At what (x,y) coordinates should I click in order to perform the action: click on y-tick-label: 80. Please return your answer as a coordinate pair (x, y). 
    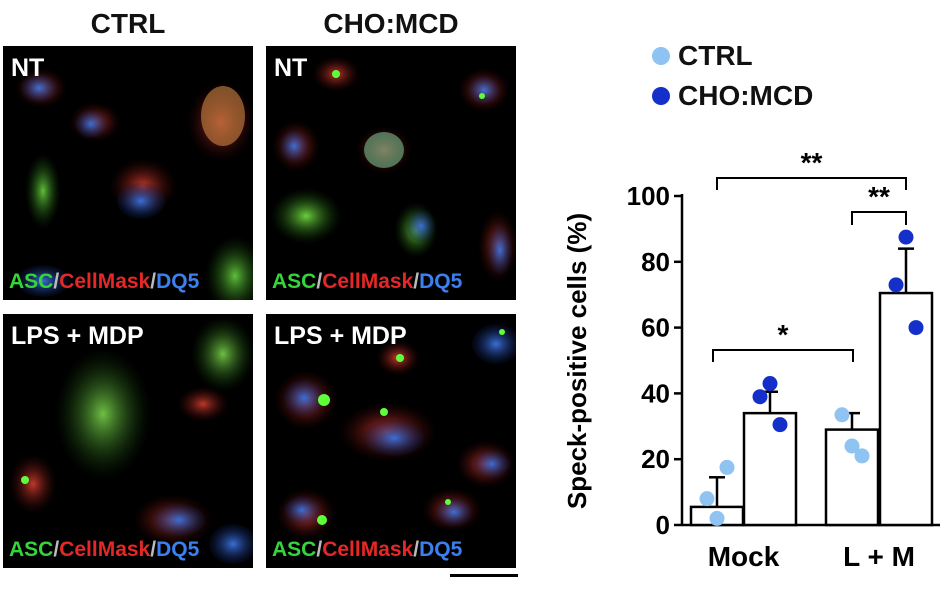
    Looking at the image, I should click on (655, 262).